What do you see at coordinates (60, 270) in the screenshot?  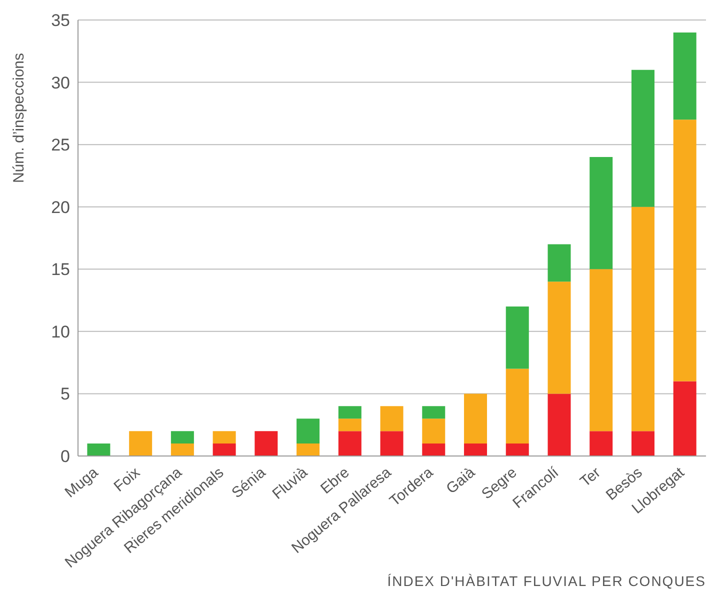 I see `y-tick-label: 15` at bounding box center [60, 270].